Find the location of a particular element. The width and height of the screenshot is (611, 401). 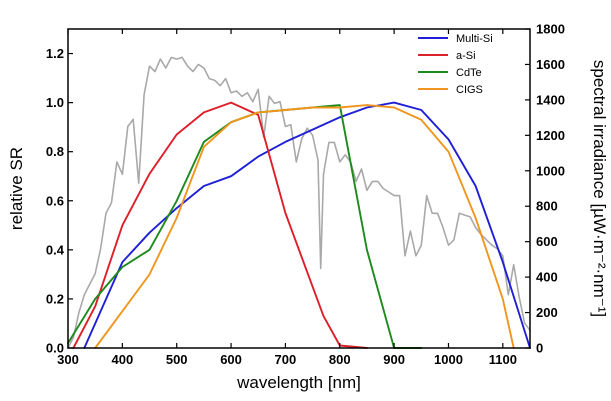

x-tick-label: 700 is located at coordinates (286, 359).